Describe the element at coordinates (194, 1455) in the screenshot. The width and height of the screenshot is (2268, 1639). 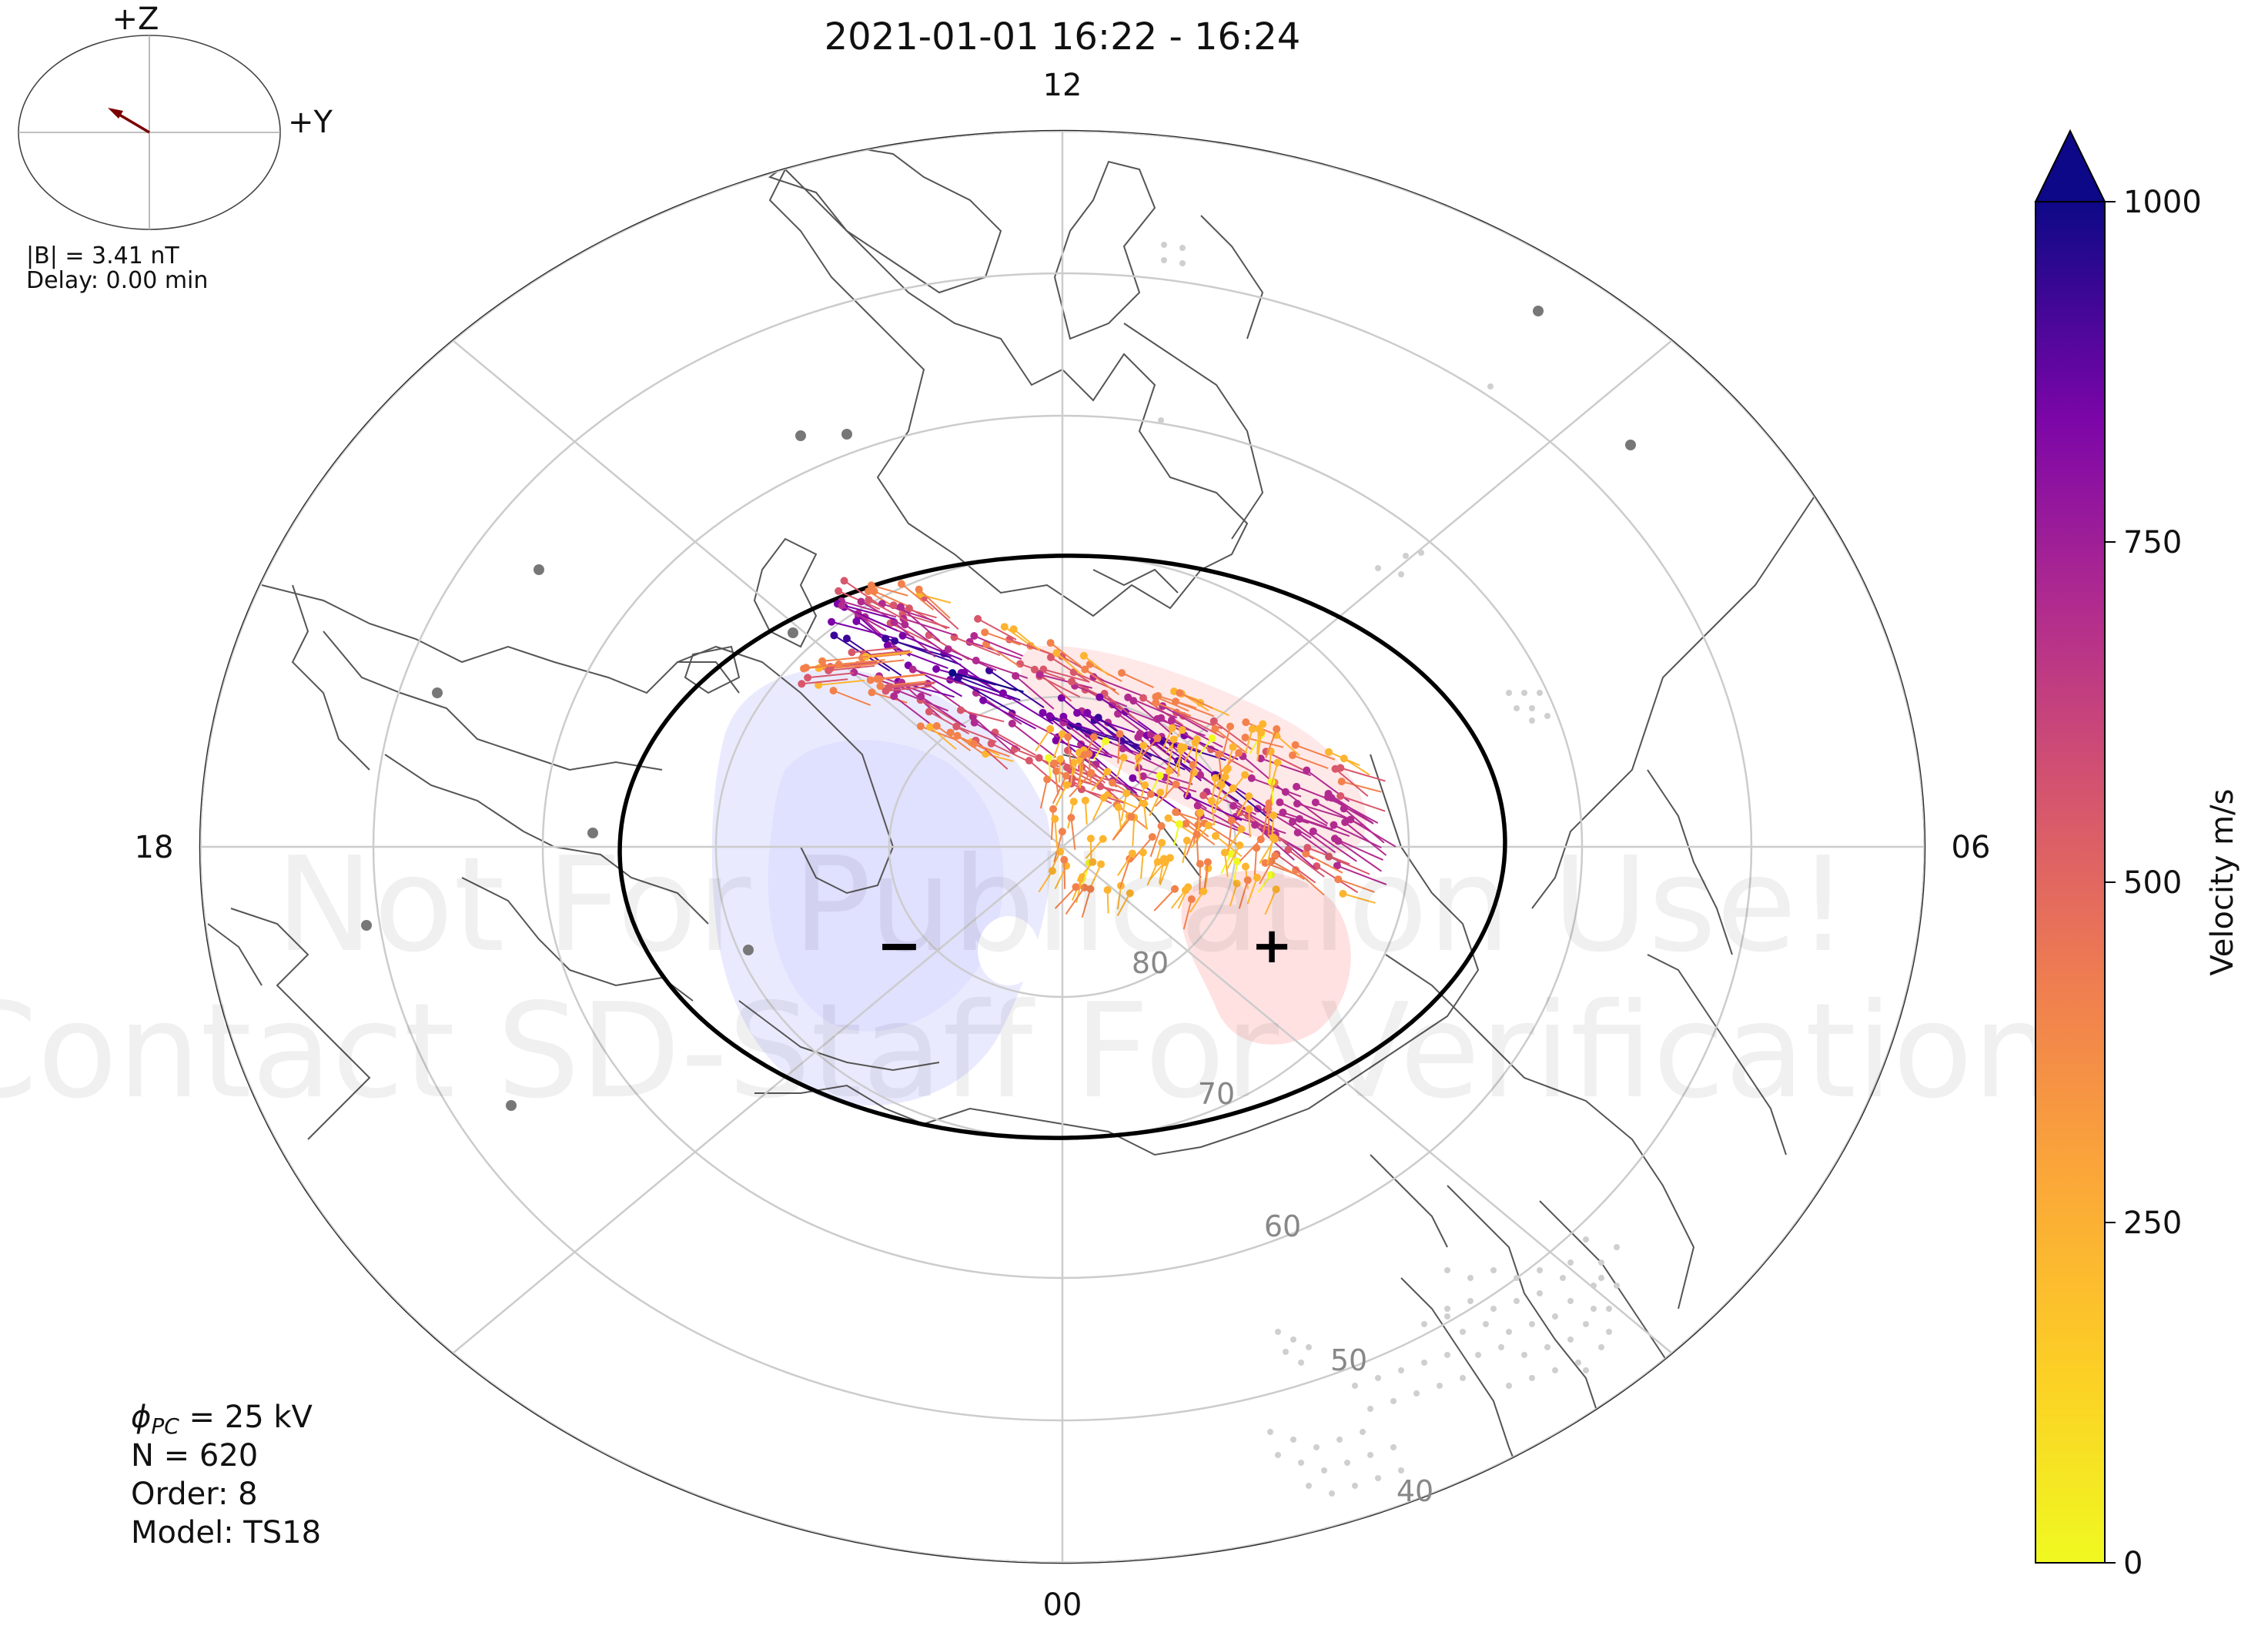
I see `vector-count: N = 620` at that location.